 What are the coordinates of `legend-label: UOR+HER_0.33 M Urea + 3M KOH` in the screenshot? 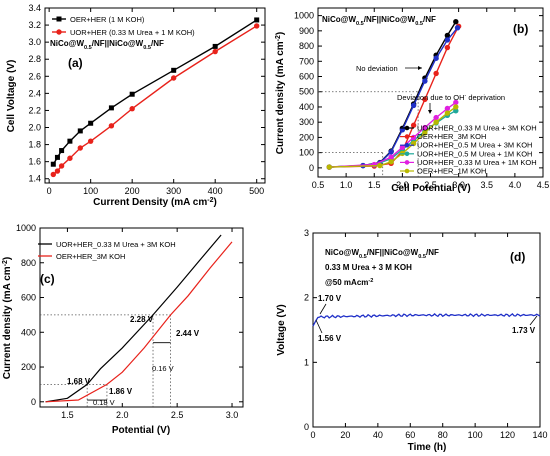 It's located at (477, 128).